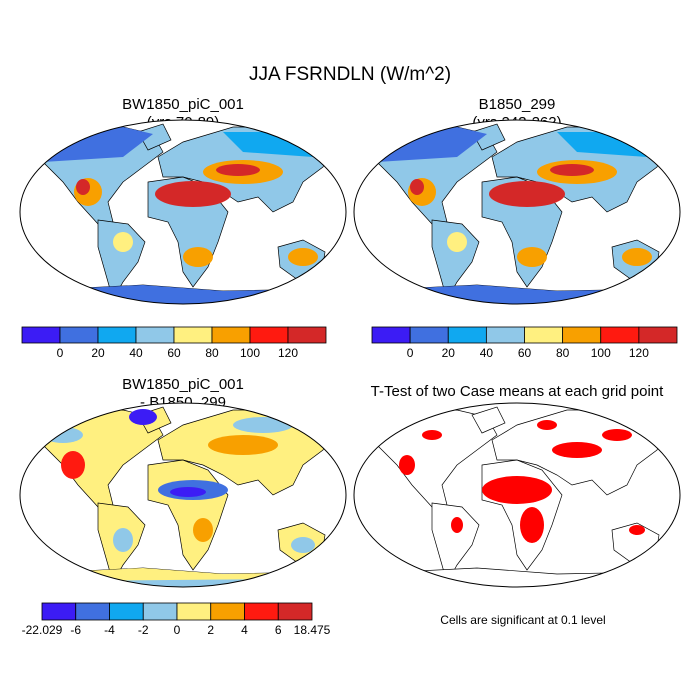  Describe the element at coordinates (244, 630) in the screenshot. I see `colorbar-label: 4` at that location.